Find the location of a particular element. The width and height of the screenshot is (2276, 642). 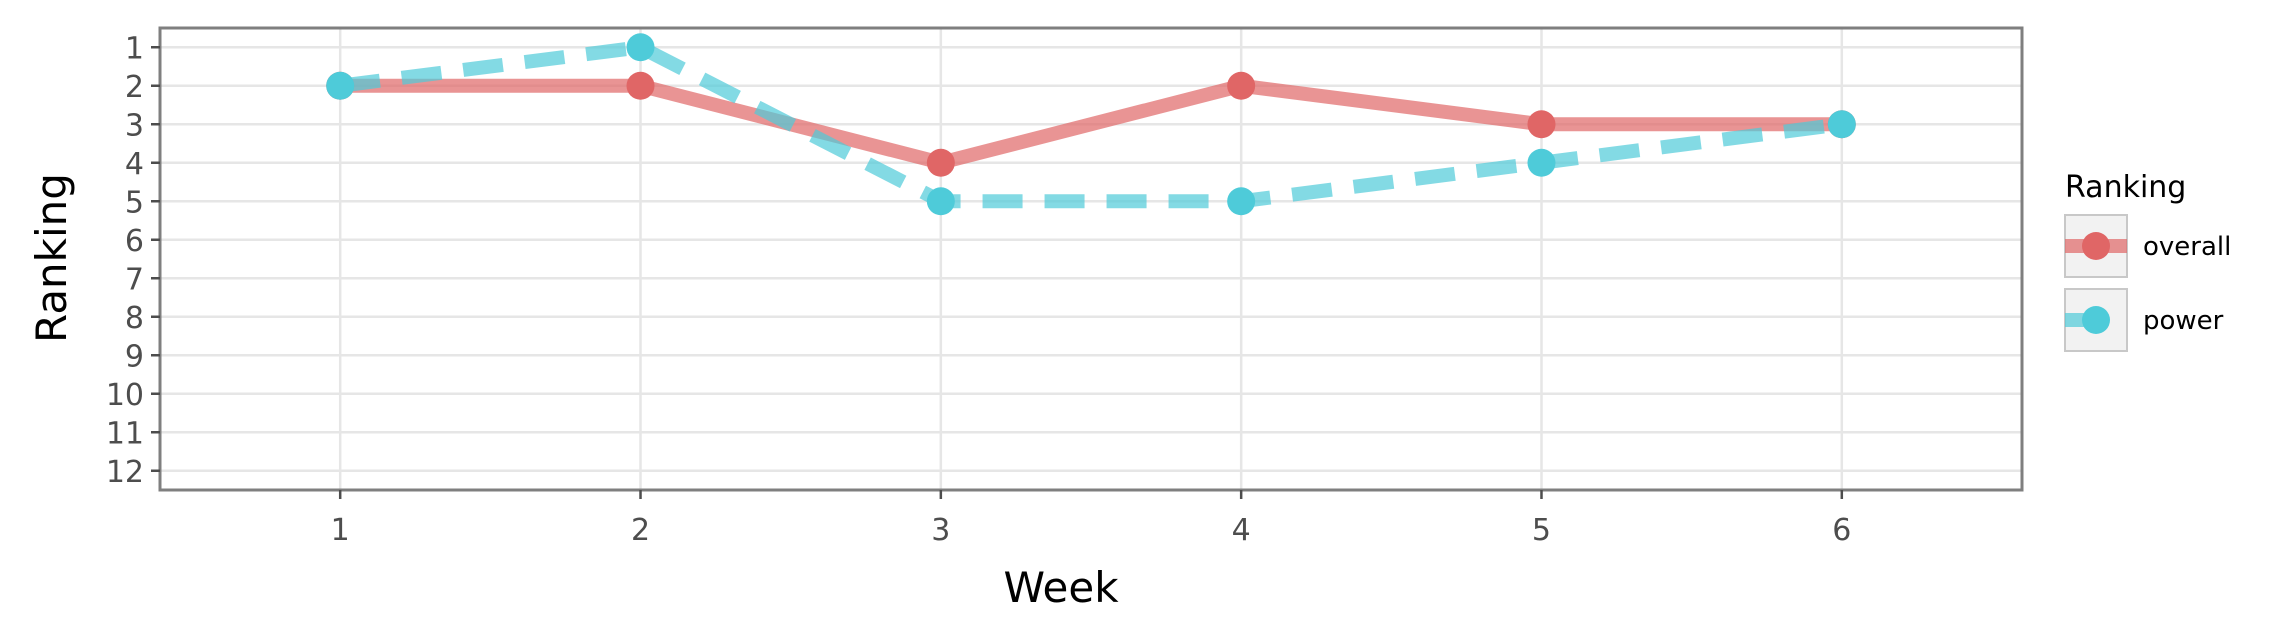

x-tick-label: 3 is located at coordinates (940, 530).